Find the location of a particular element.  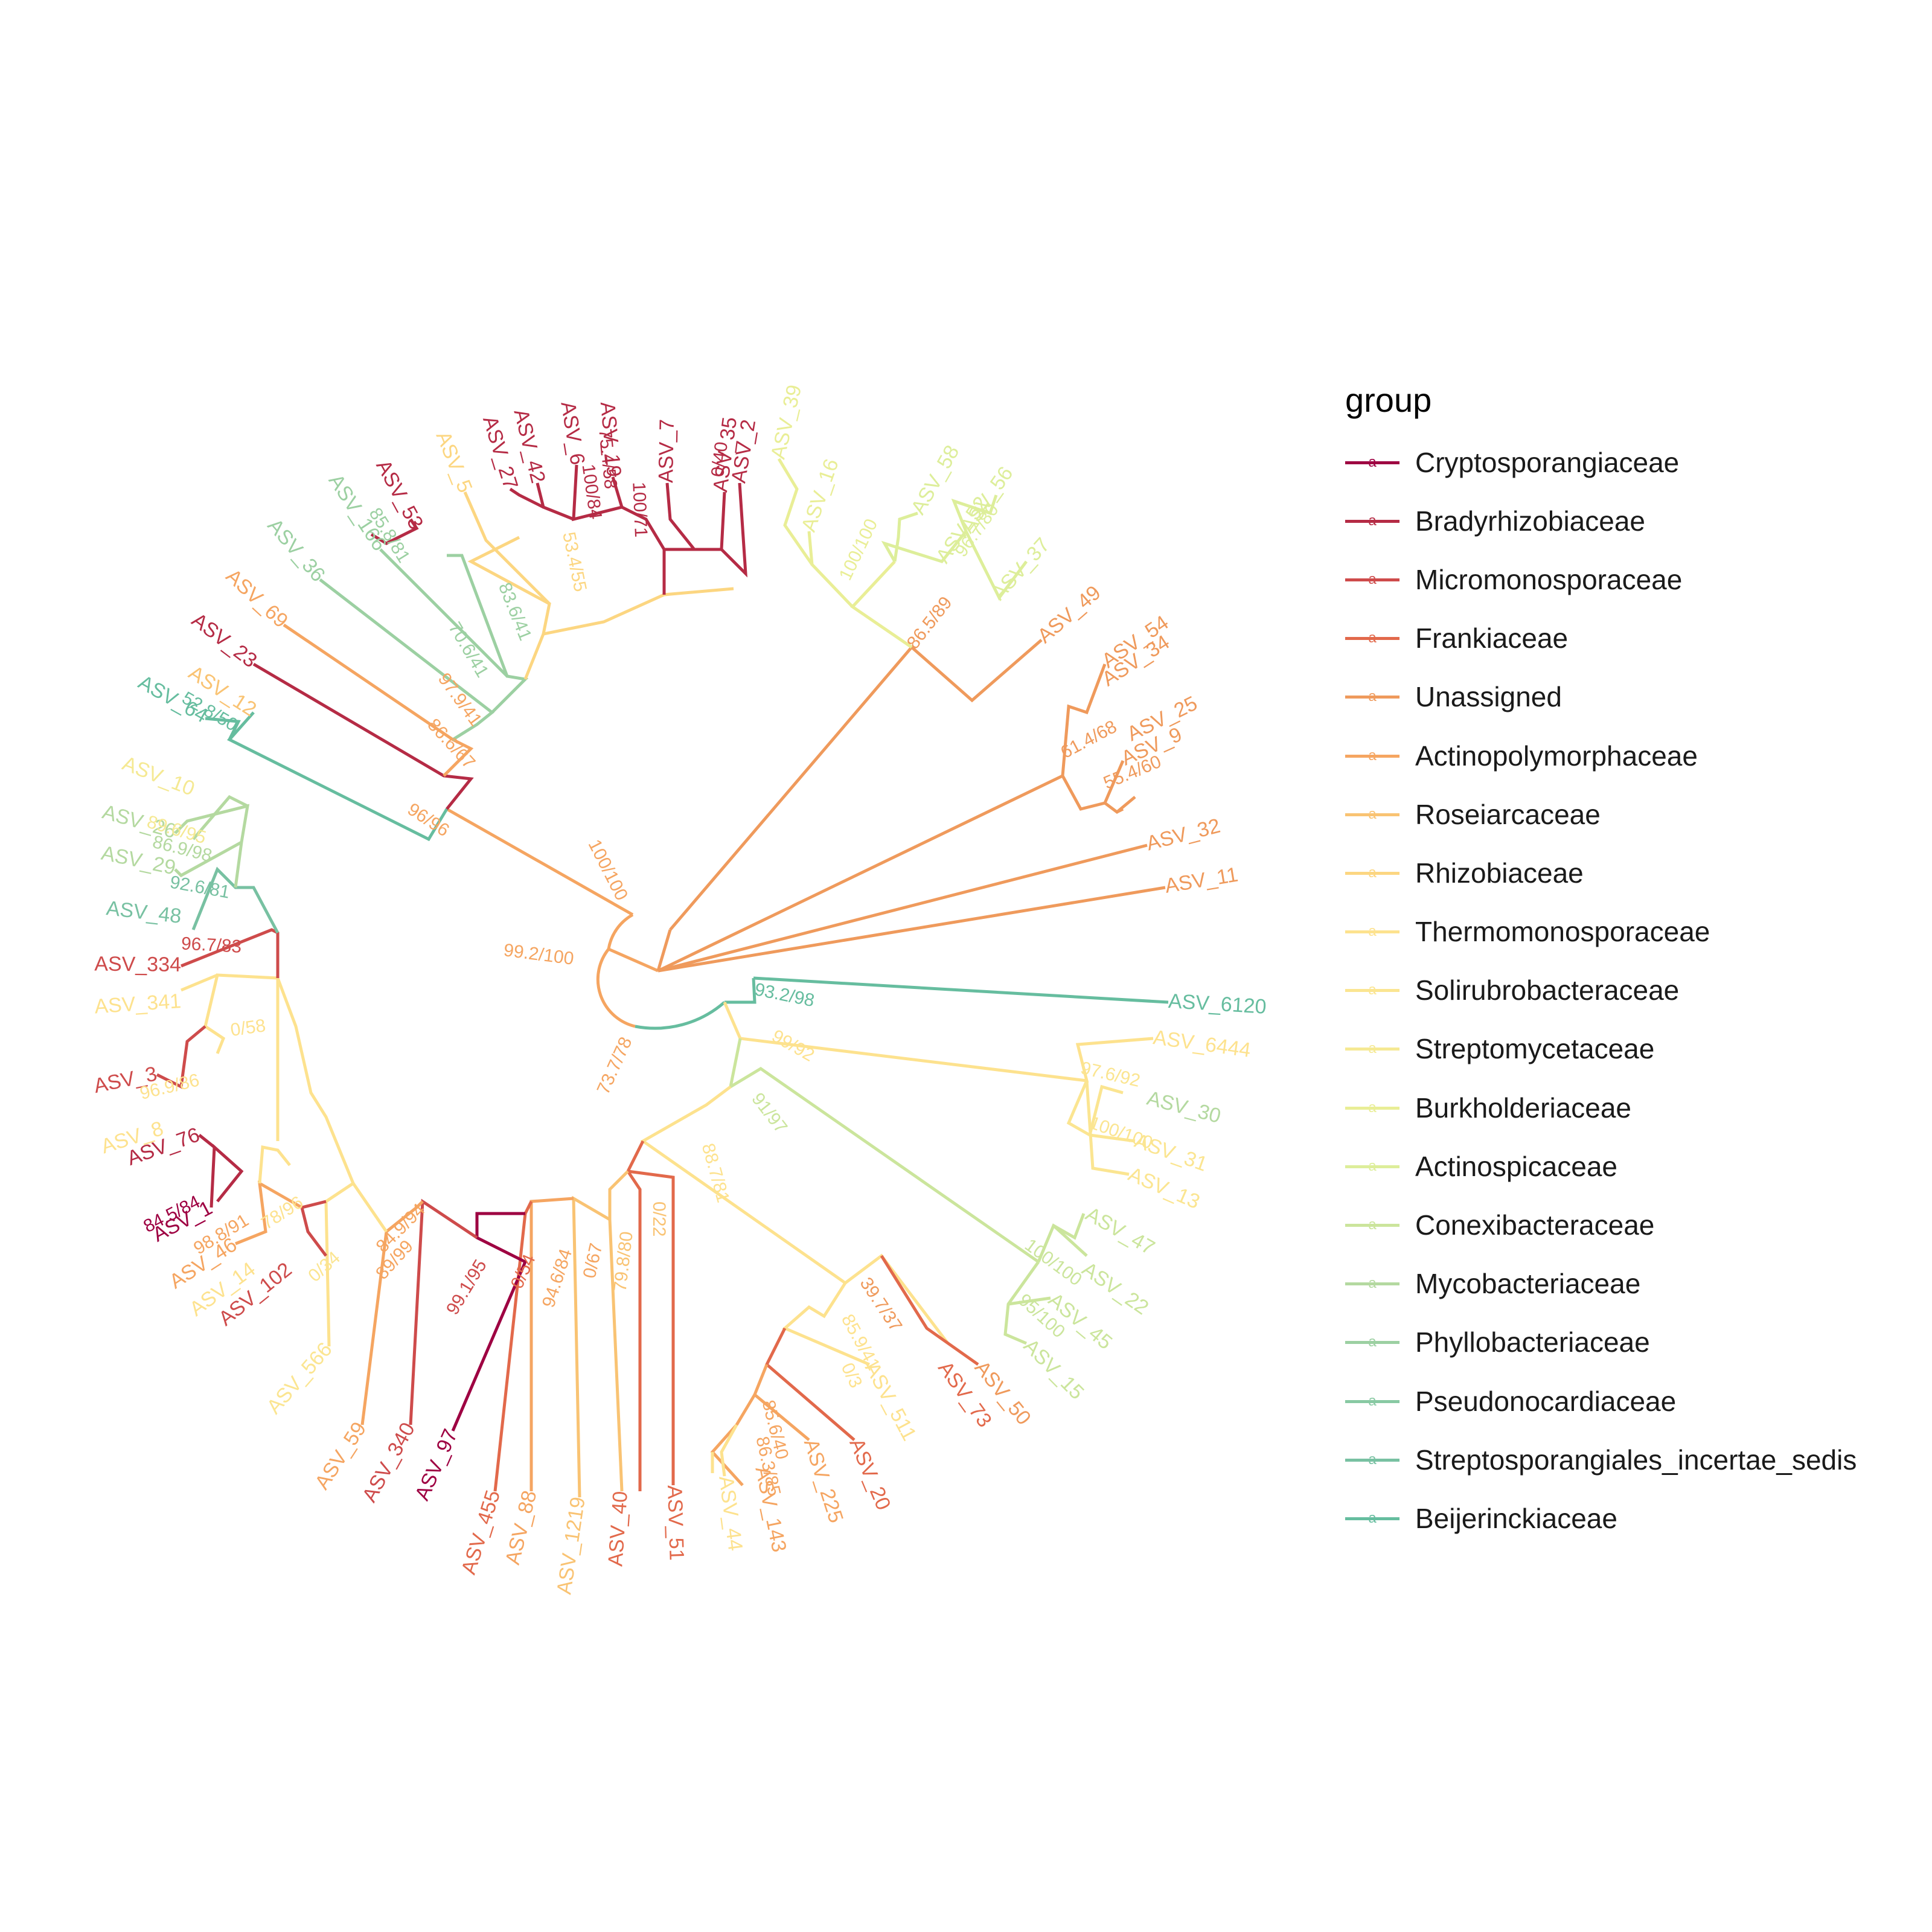

tip-label: ASV_88 is located at coordinates (521, 1527).